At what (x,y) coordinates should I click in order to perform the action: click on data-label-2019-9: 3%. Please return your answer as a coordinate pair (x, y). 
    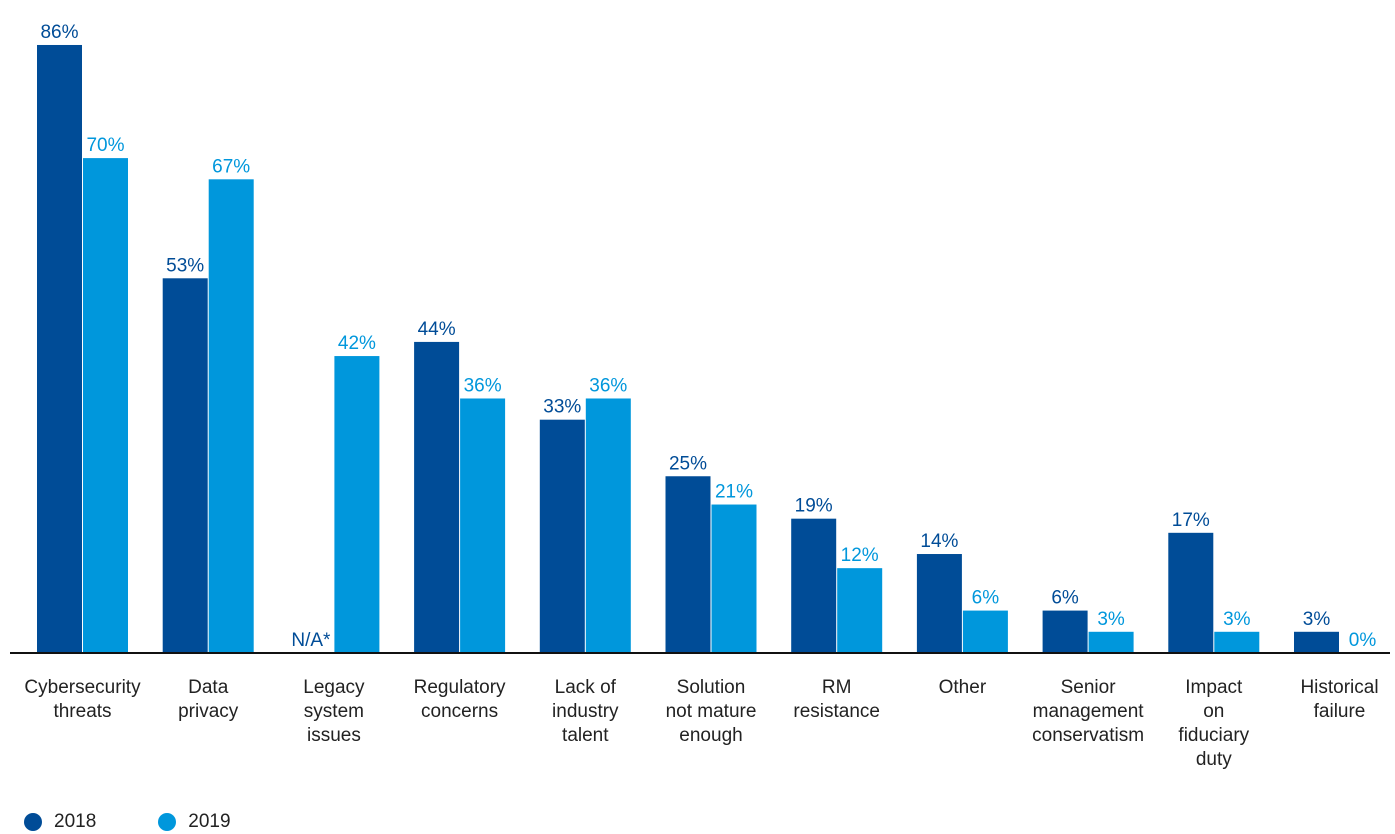
    Looking at the image, I should click on (1237, 619).